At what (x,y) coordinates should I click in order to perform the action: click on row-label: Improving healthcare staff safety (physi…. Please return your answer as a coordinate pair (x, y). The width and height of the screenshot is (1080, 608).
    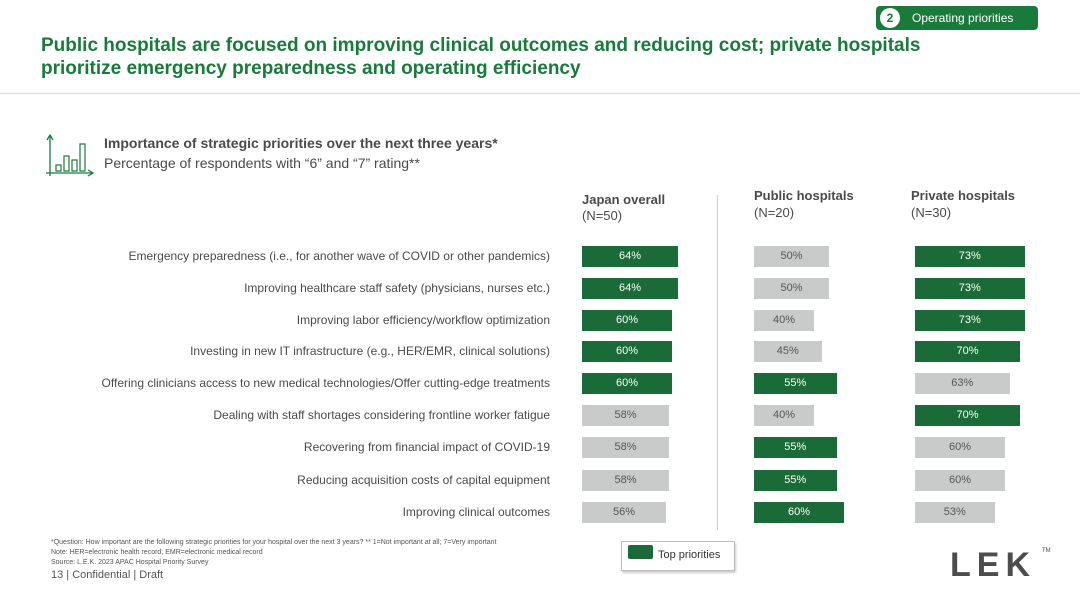
    Looking at the image, I should click on (397, 288).